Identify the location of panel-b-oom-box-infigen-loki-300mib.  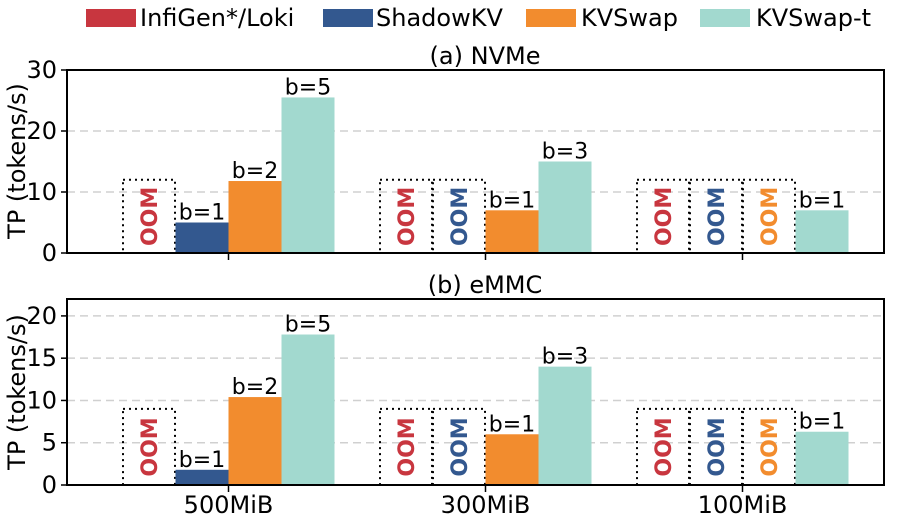
(406, 446).